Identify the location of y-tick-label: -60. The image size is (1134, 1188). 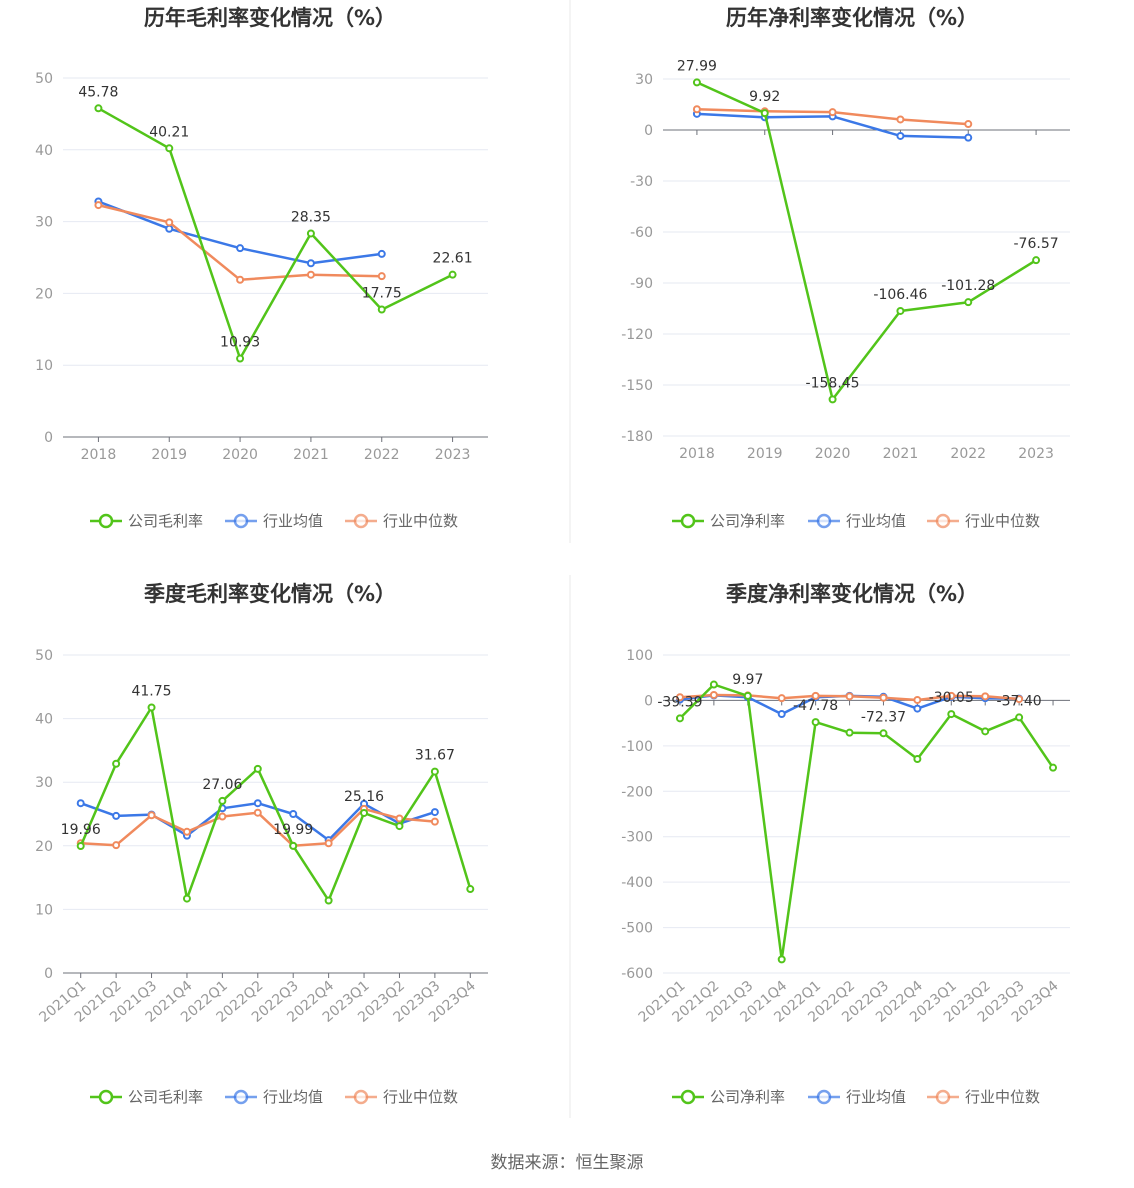
(641, 233).